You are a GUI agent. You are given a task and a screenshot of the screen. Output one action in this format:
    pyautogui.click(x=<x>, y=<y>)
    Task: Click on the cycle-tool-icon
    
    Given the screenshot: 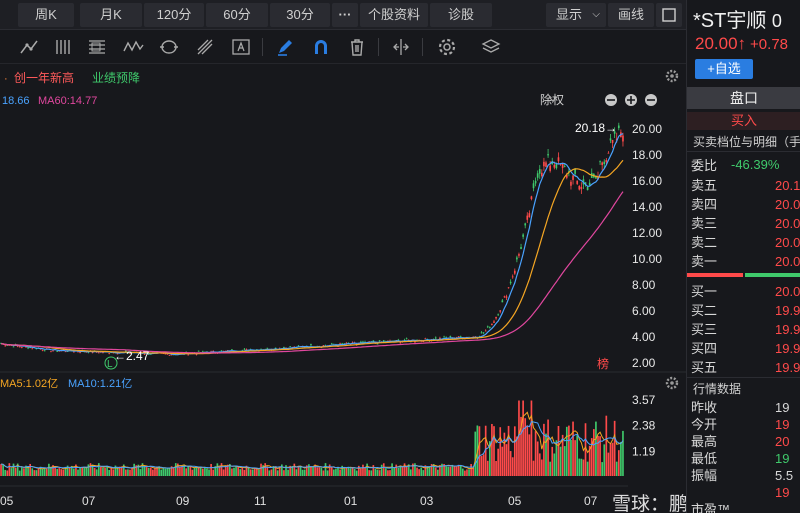 What is the action you would take?
    pyautogui.click(x=169, y=47)
    